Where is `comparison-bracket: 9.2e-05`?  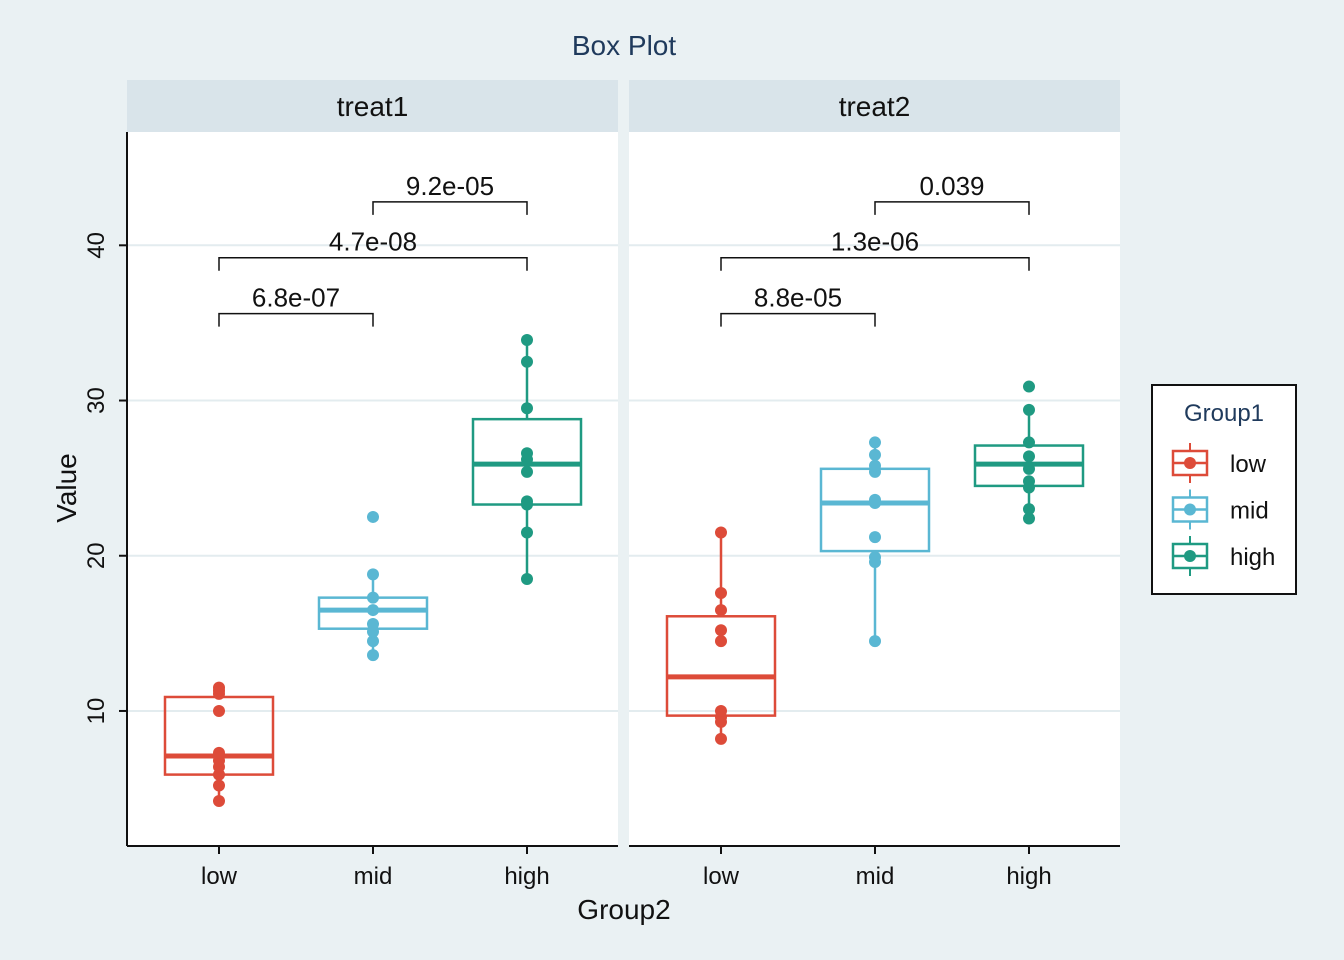 comparison-bracket: 9.2e-05 is located at coordinates (450, 193).